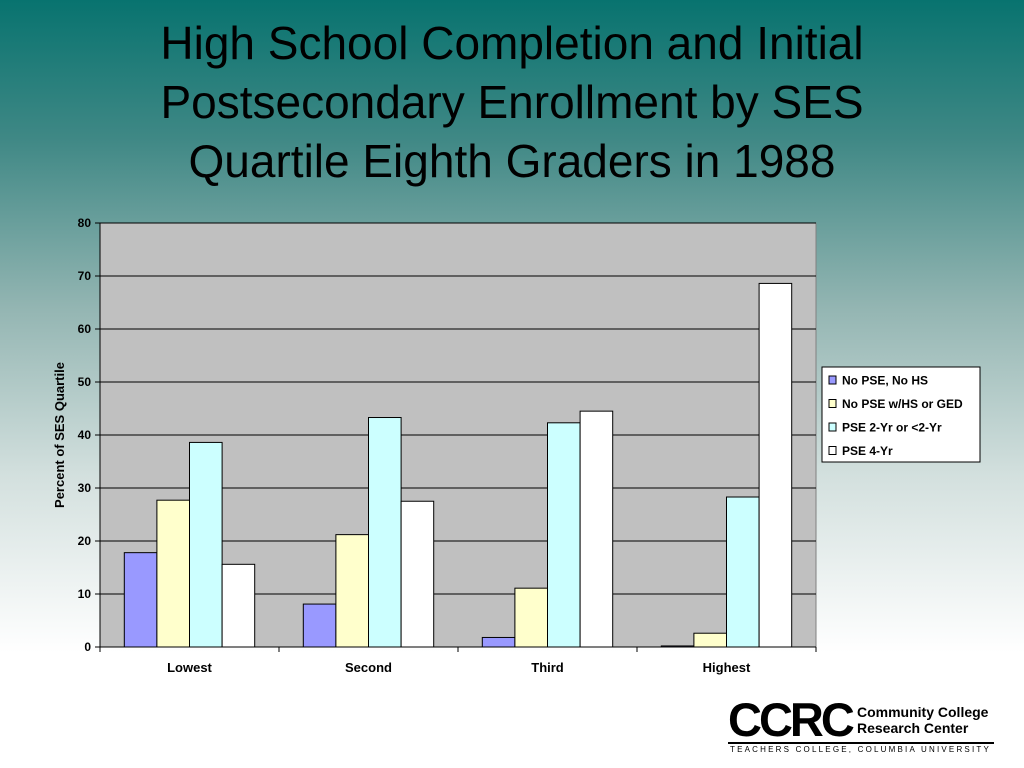  What do you see at coordinates (861, 743) in the screenshot?
I see `logo-rule` at bounding box center [861, 743].